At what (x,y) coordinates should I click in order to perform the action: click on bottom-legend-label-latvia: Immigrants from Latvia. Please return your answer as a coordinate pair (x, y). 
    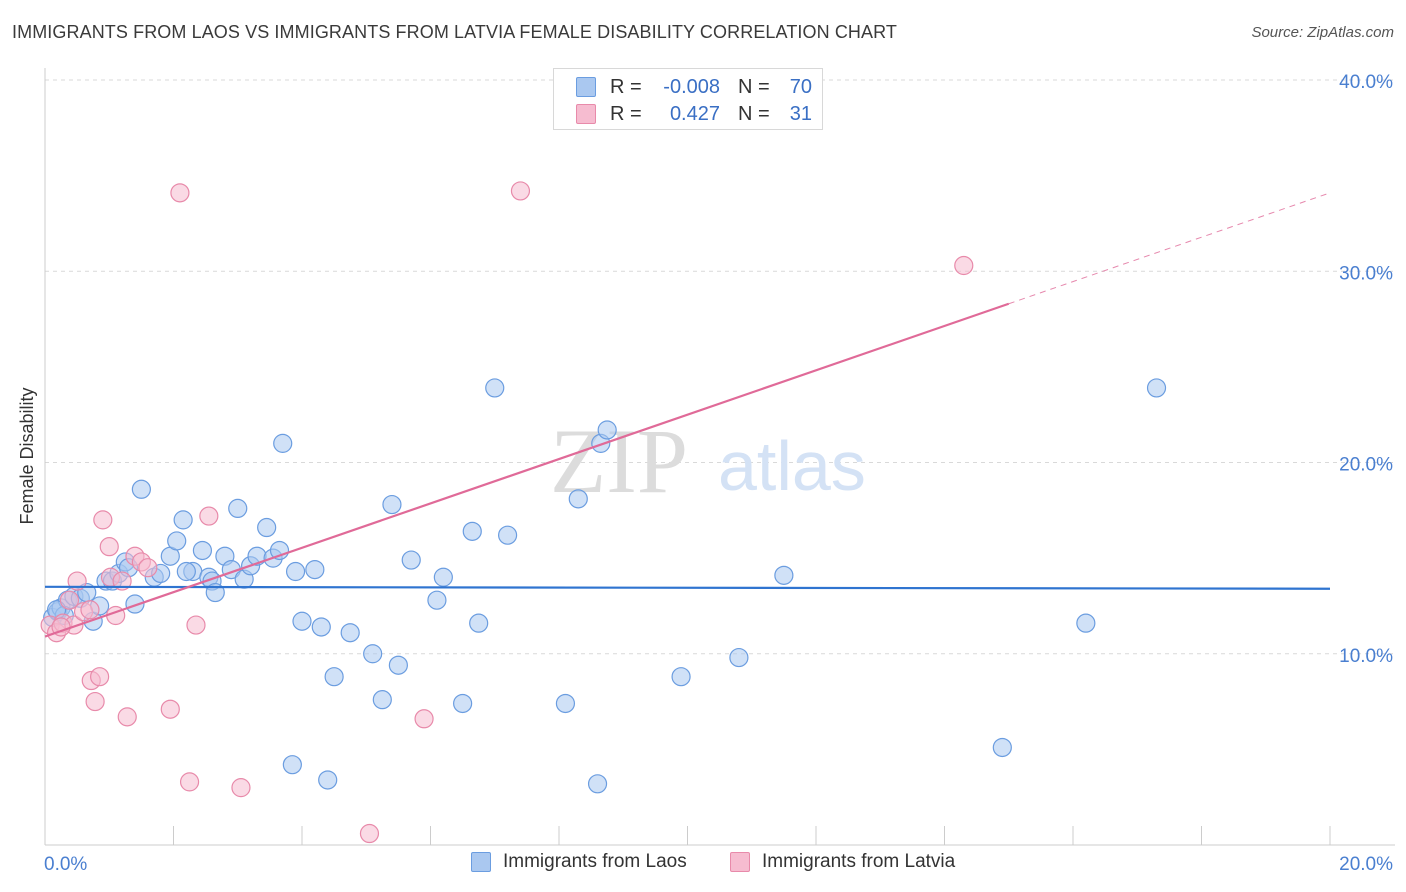
    Looking at the image, I should click on (859, 861).